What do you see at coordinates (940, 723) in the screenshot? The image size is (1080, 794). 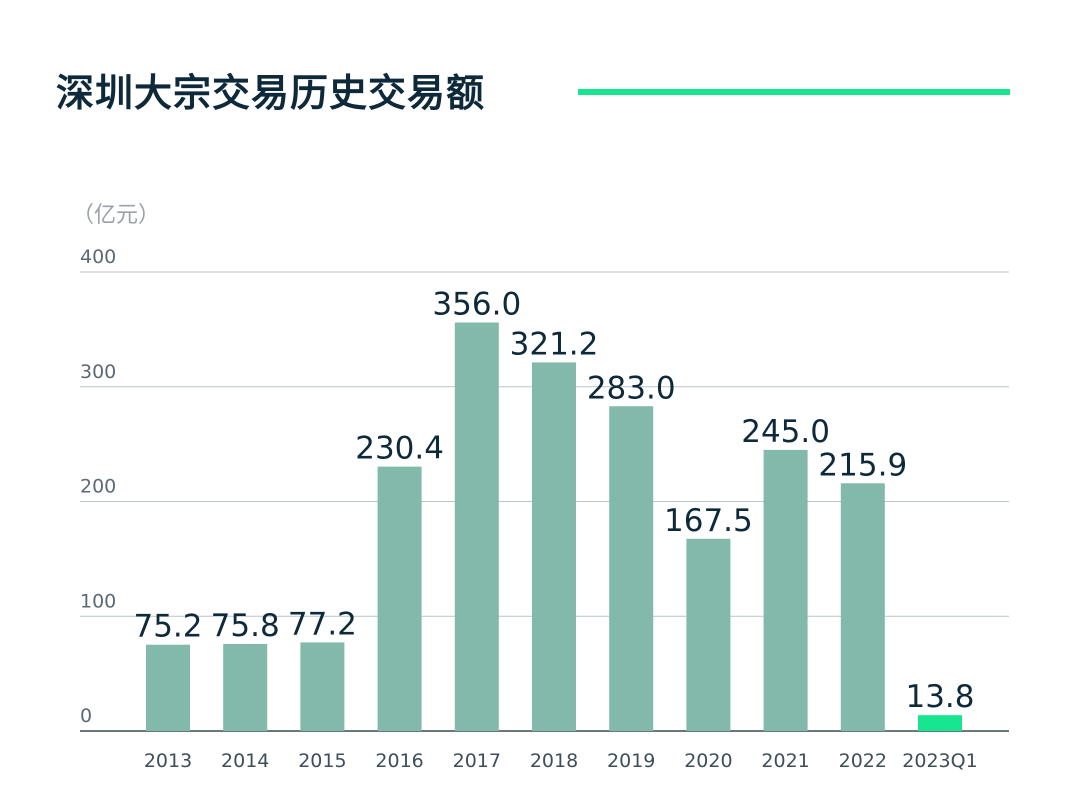 I see `bar-2023q1` at bounding box center [940, 723].